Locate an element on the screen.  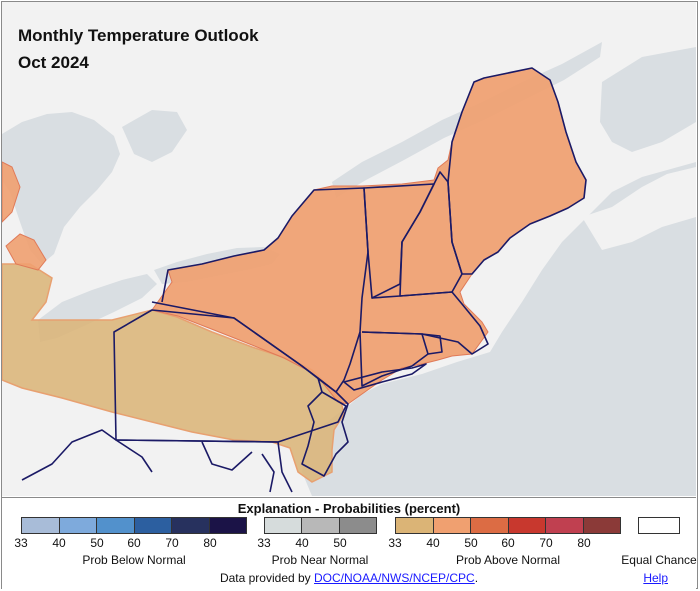
above-tick: 70 is located at coordinates (546, 543).